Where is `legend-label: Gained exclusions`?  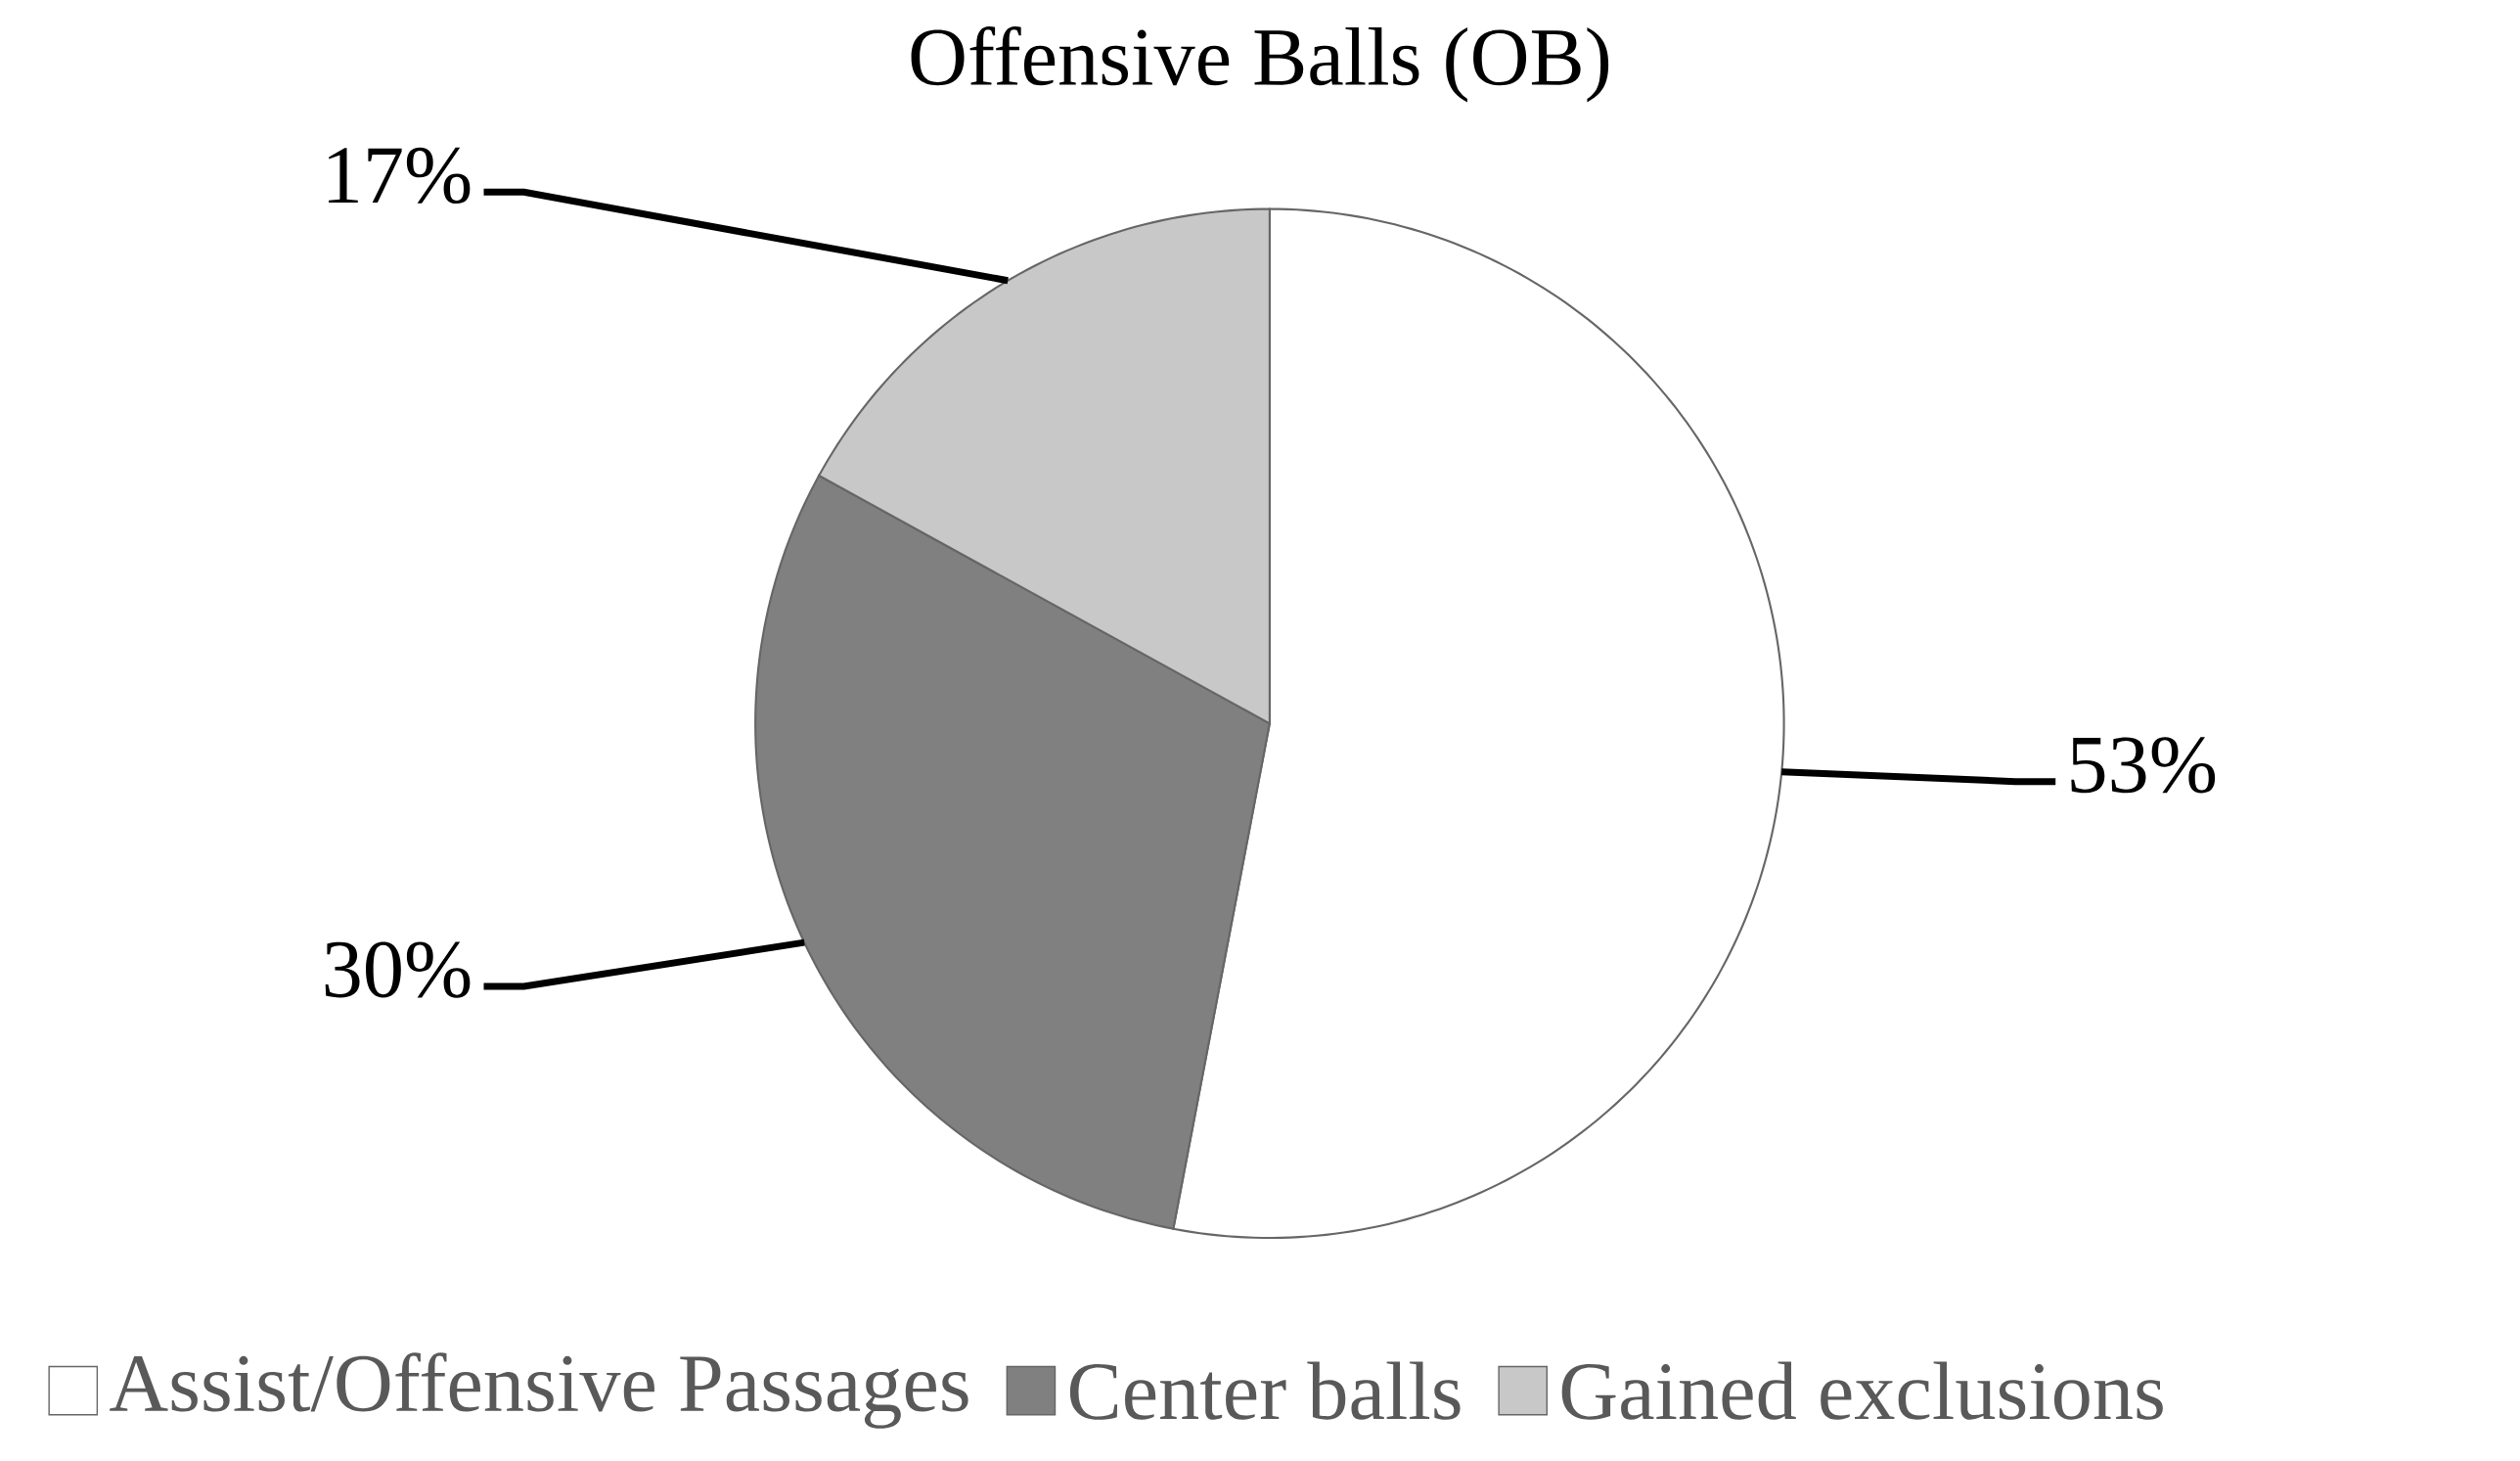
legend-label: Gained exclusions is located at coordinates (1862, 1390).